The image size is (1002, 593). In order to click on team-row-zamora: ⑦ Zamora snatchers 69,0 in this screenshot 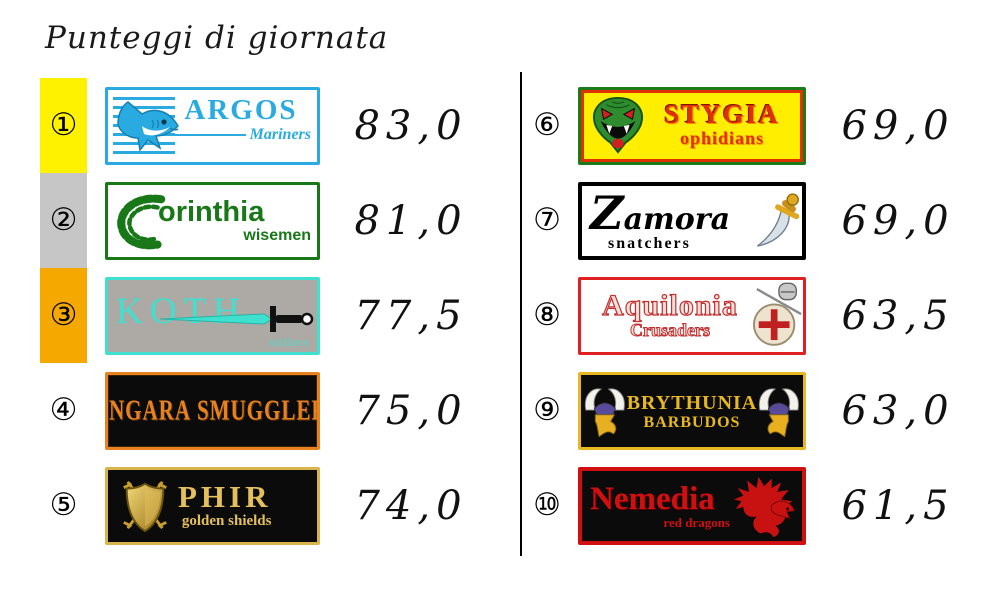, I will do `click(759, 220)`.